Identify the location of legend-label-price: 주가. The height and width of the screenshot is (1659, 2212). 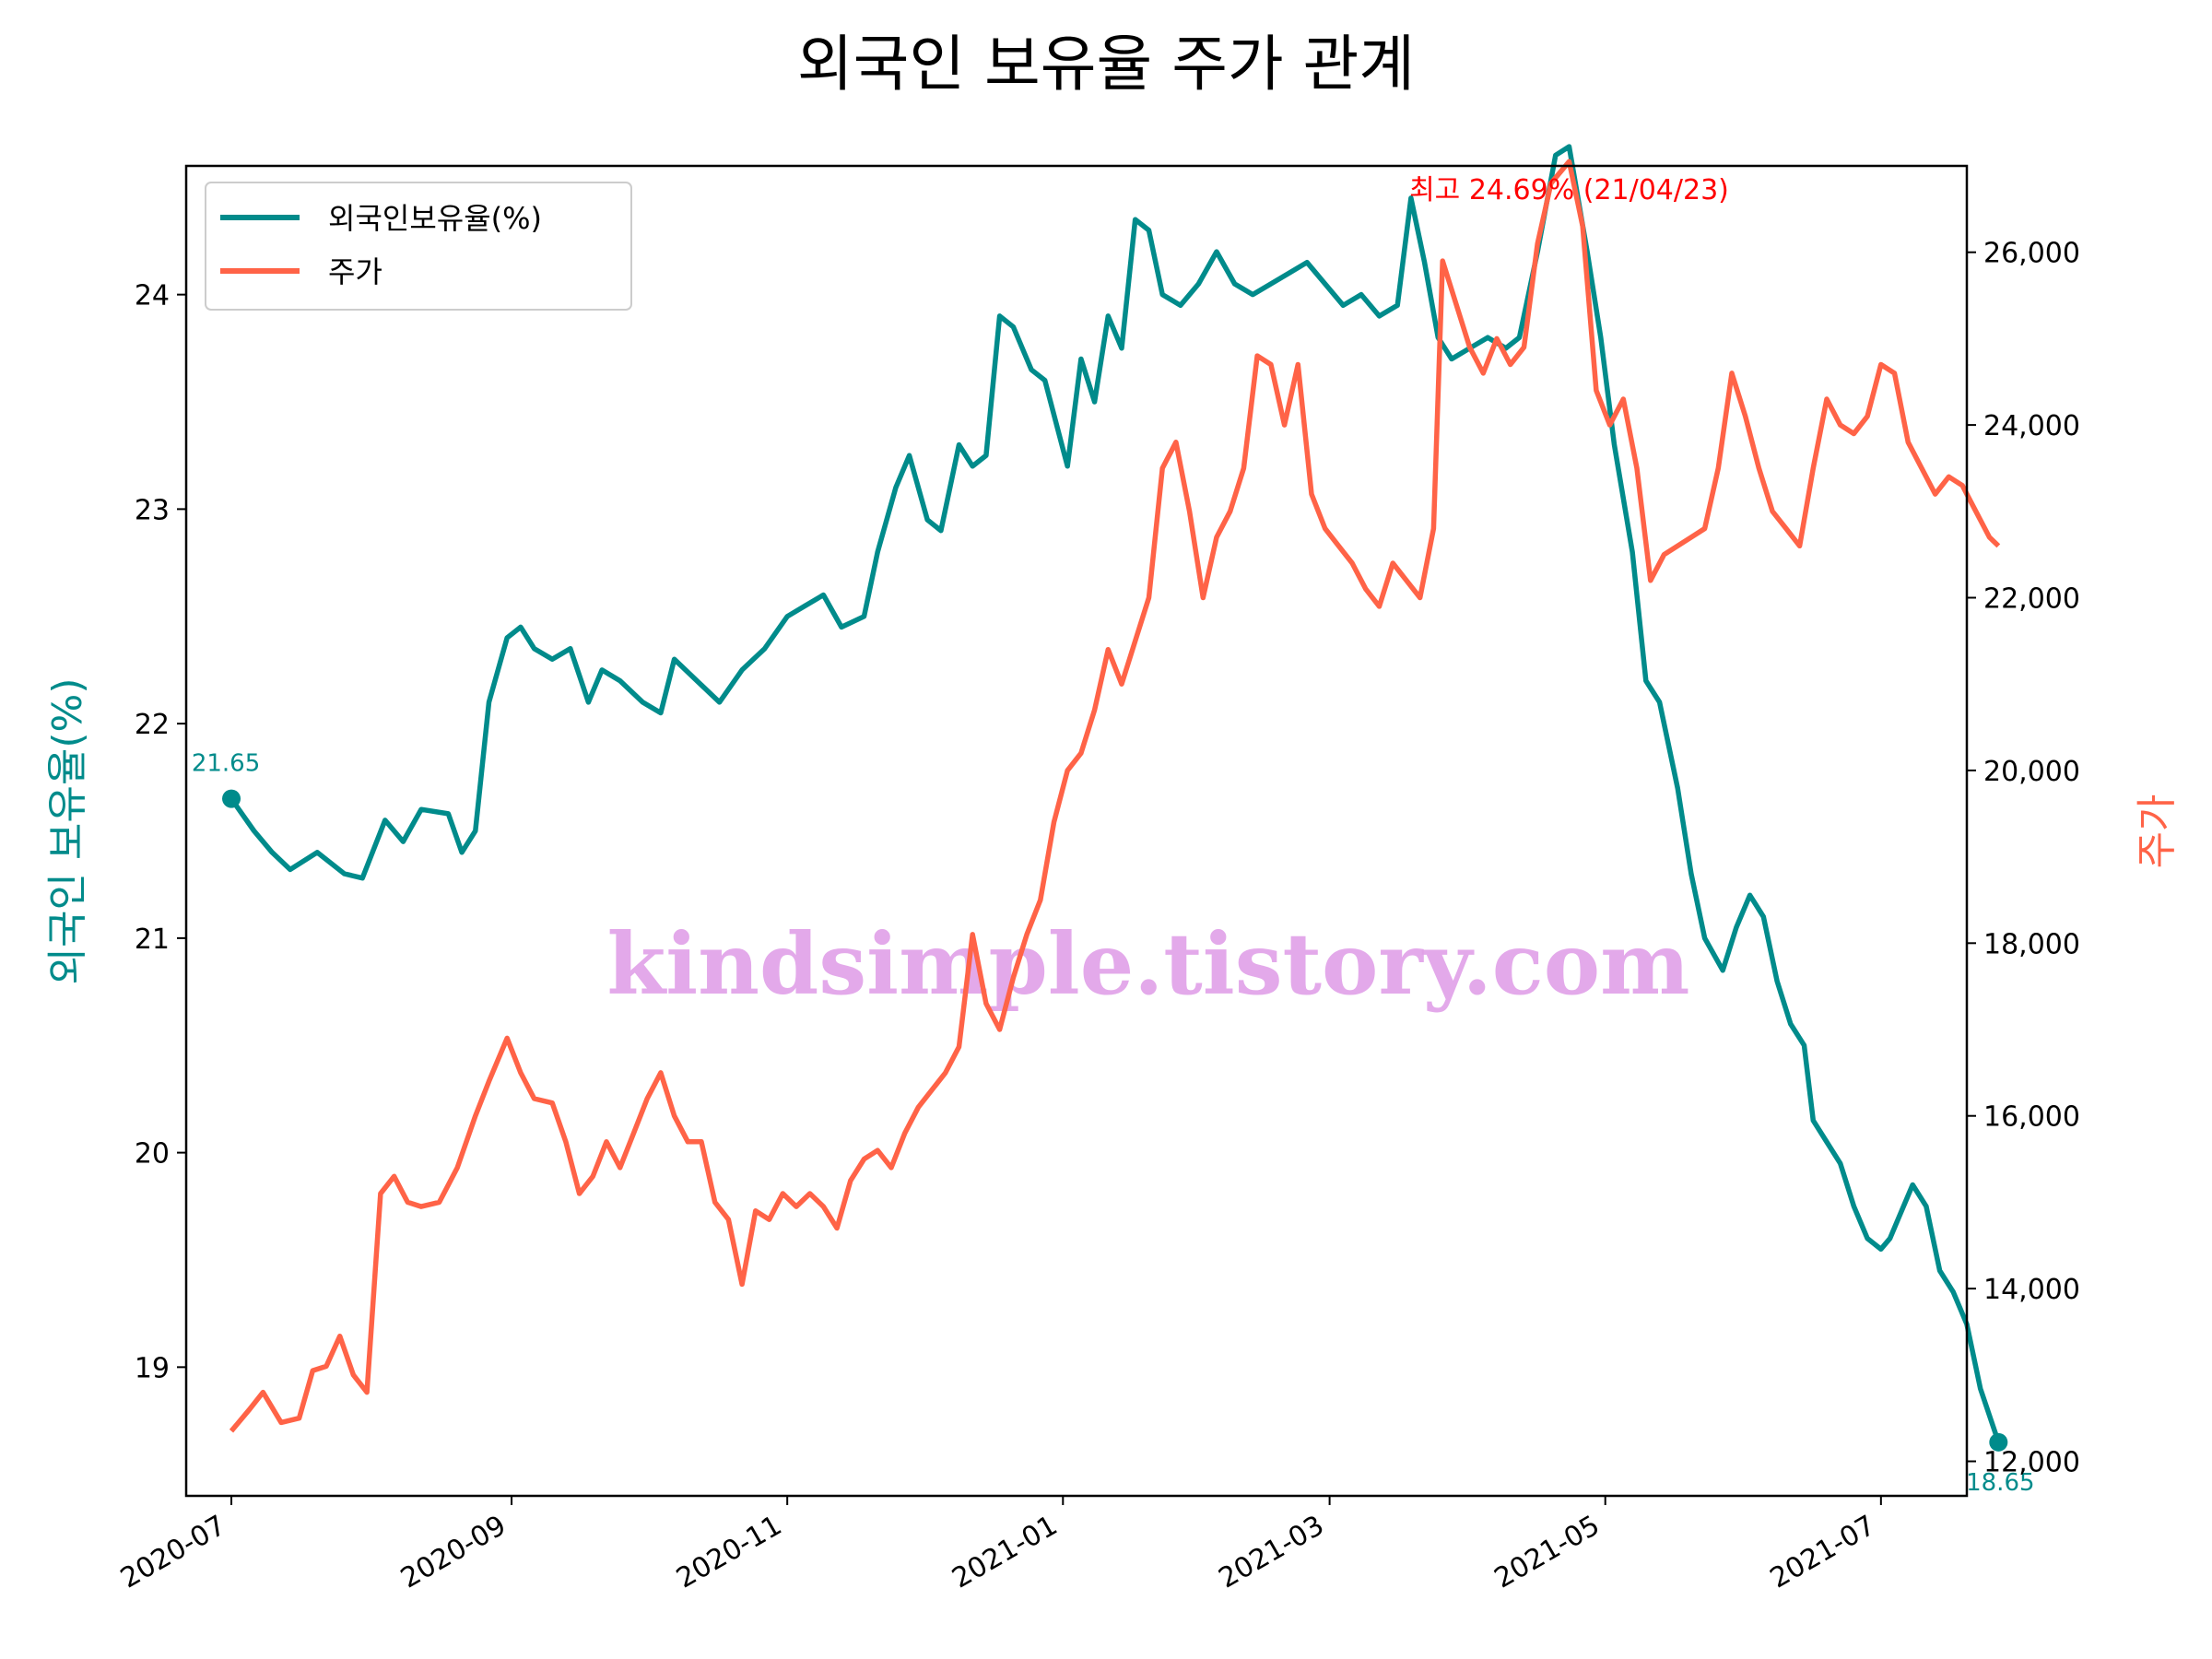
(355, 271).